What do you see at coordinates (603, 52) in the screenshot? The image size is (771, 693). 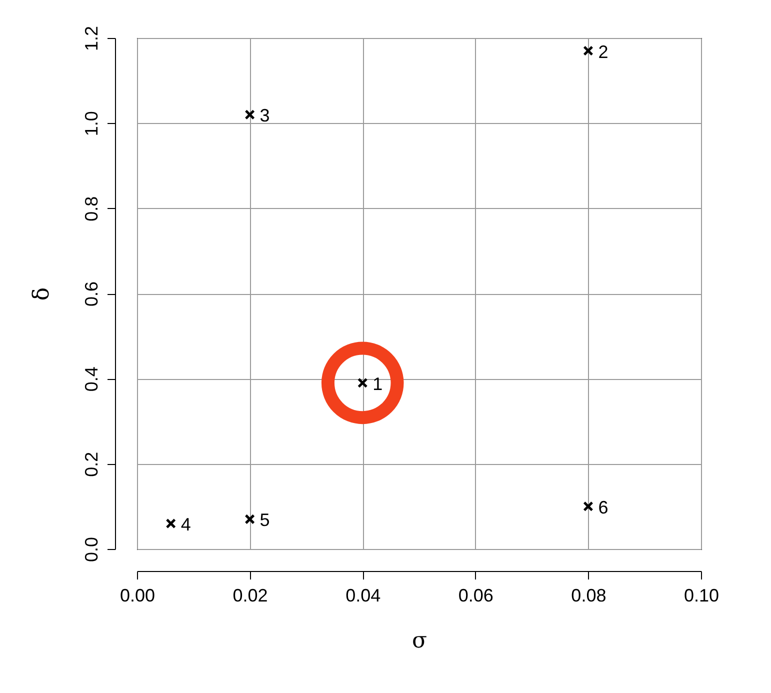 I see `annotation: 2` at bounding box center [603, 52].